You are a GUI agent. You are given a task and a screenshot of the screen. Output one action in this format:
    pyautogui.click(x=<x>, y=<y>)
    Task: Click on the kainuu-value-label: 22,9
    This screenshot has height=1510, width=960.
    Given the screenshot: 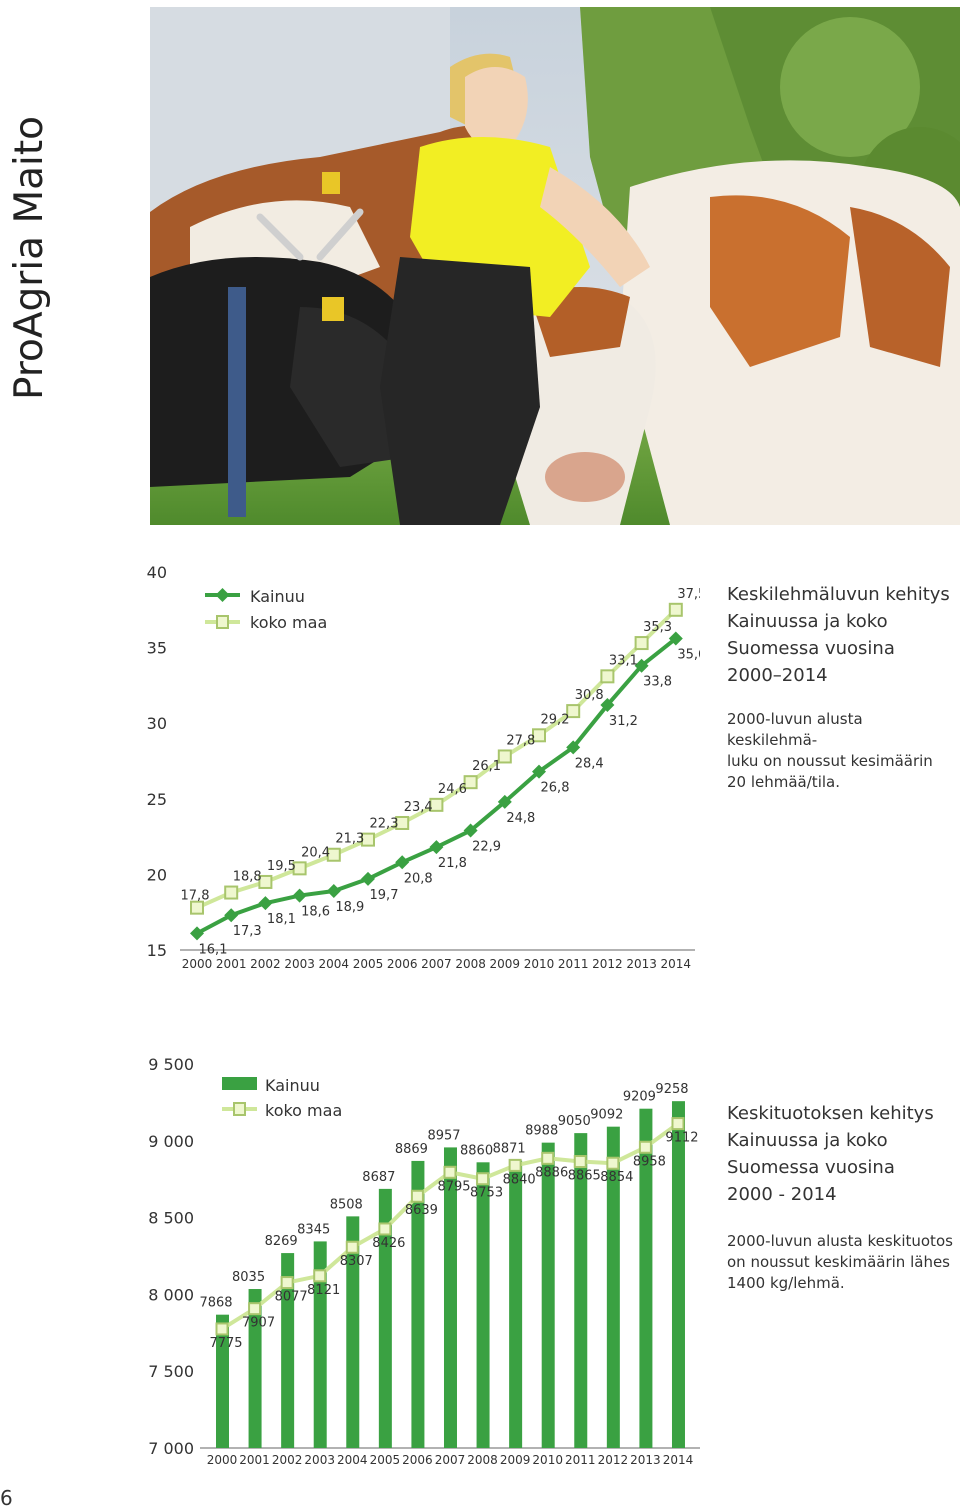 What is the action you would take?
    pyautogui.click(x=486, y=847)
    